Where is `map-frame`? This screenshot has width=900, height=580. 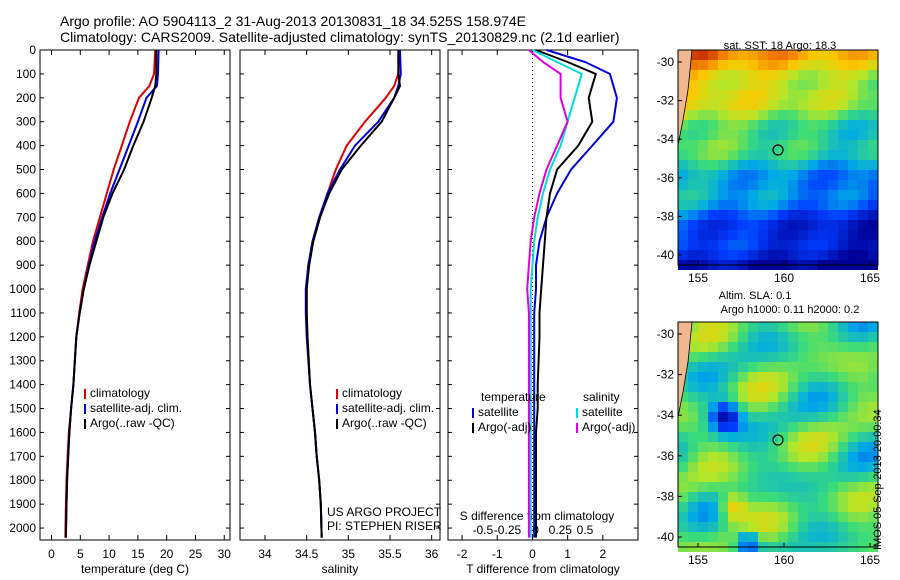 map-frame is located at coordinates (778, 434).